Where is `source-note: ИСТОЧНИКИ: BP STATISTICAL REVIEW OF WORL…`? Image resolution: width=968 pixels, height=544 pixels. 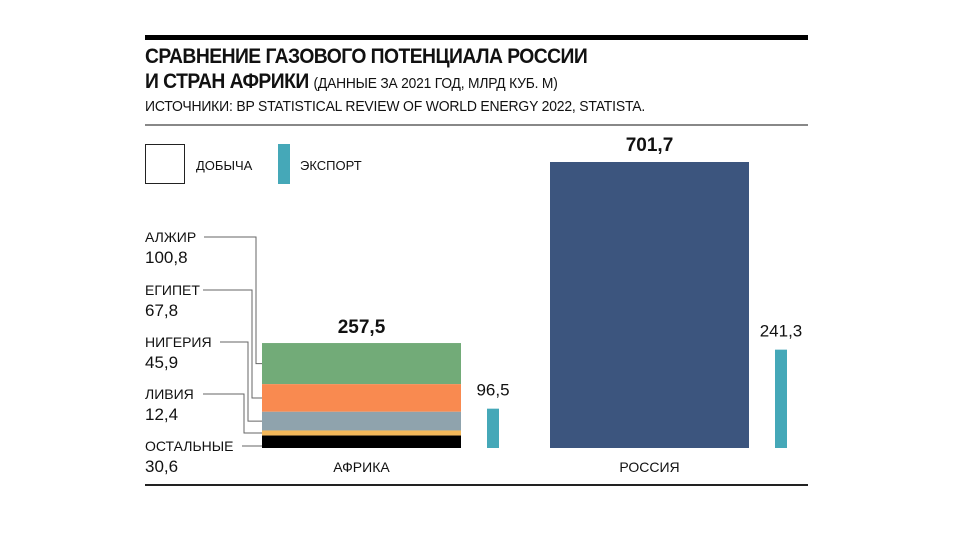 source-note: ИСТОЧНИКИ: BP STATISTICAL REVIEW OF WORL… is located at coordinates (395, 106).